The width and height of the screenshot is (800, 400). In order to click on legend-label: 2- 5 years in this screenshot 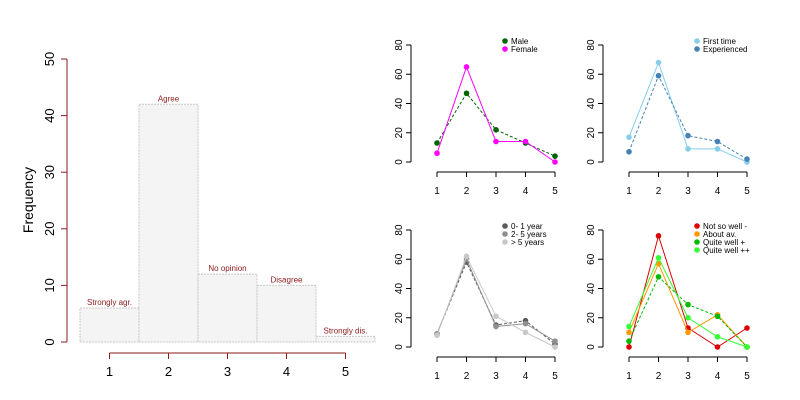, I will do `click(529, 234)`.